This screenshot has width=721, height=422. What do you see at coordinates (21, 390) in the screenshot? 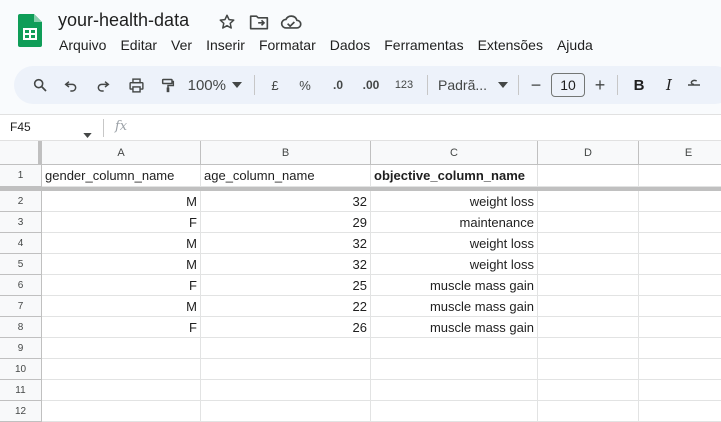
I see `row-header-11: 11` at bounding box center [21, 390].